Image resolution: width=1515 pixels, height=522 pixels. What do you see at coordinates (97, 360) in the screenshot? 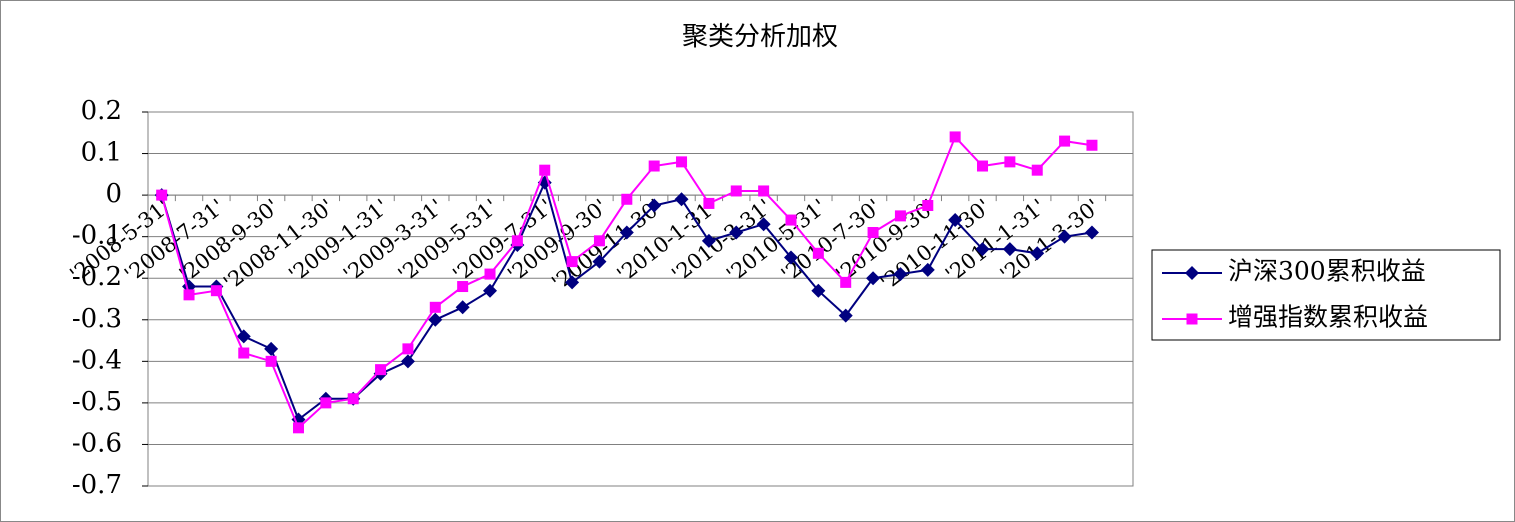
I see `y-tick-label: -0.4` at bounding box center [97, 360].